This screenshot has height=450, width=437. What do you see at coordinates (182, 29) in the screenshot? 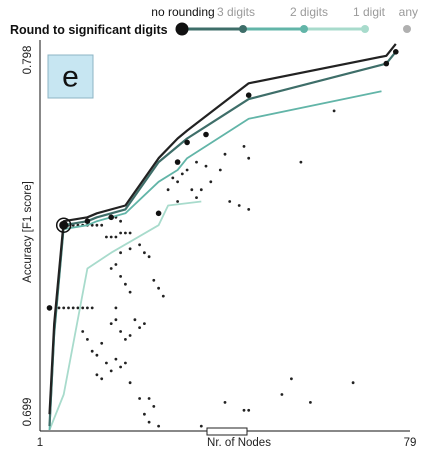
I see `legend-marker-no-rounding` at bounding box center [182, 29].